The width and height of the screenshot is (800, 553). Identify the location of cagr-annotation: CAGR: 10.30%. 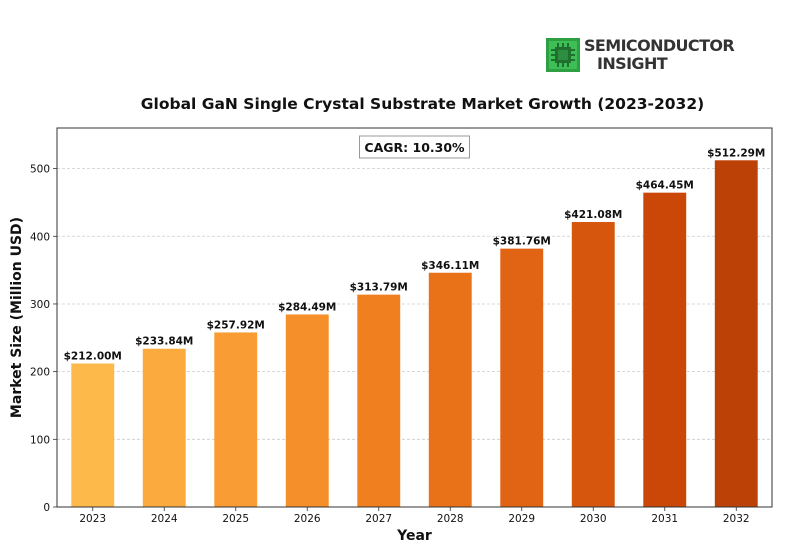
(414, 147).